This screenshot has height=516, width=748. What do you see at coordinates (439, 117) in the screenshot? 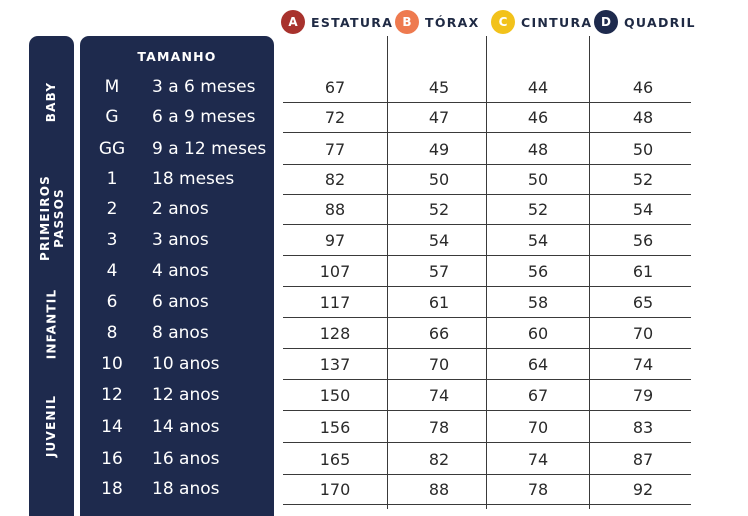
I see `cell-torax: 47` at bounding box center [439, 117].